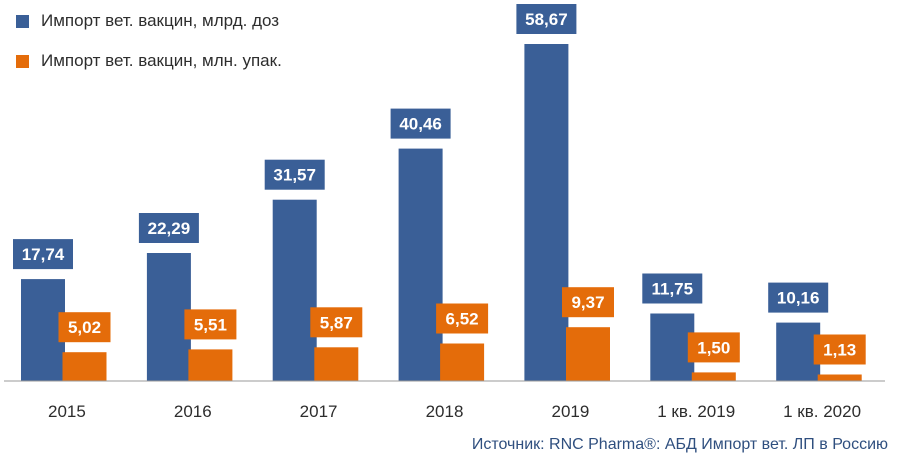 This screenshot has width=900, height=469. I want to click on x-tick-label-5: 1 кв. 2019, so click(696, 411).